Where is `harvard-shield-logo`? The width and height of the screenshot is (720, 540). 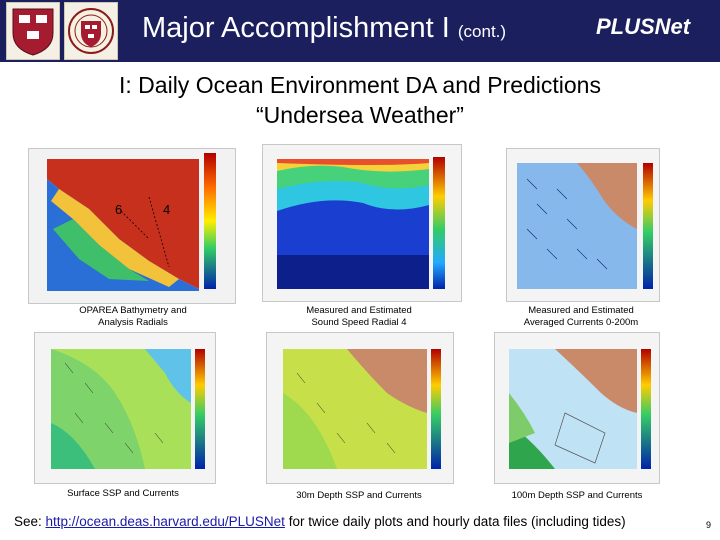
harvard-shield-logo is located at coordinates (33, 31).